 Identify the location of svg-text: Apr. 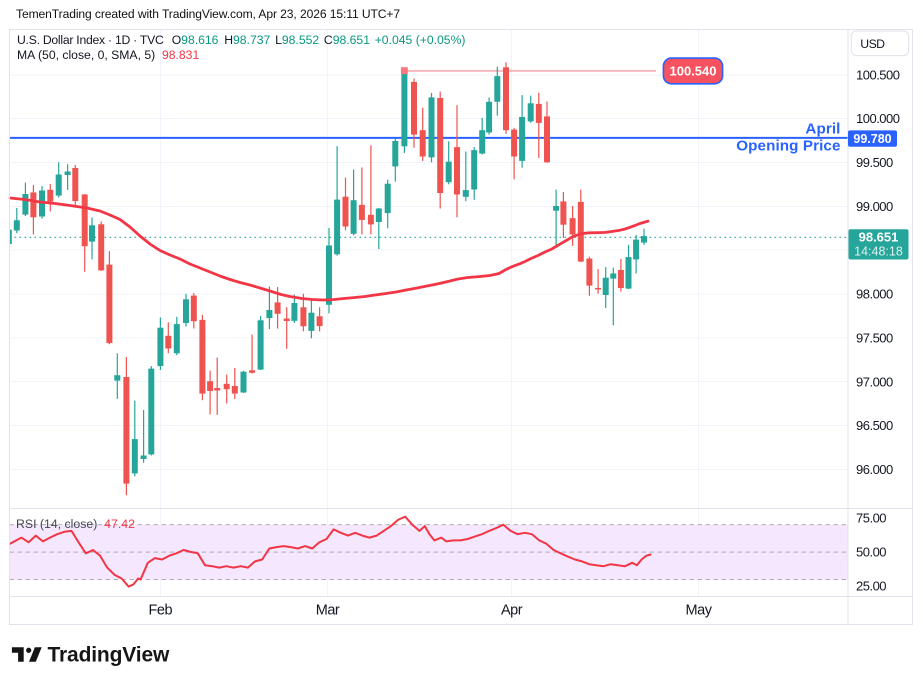
(512, 611).